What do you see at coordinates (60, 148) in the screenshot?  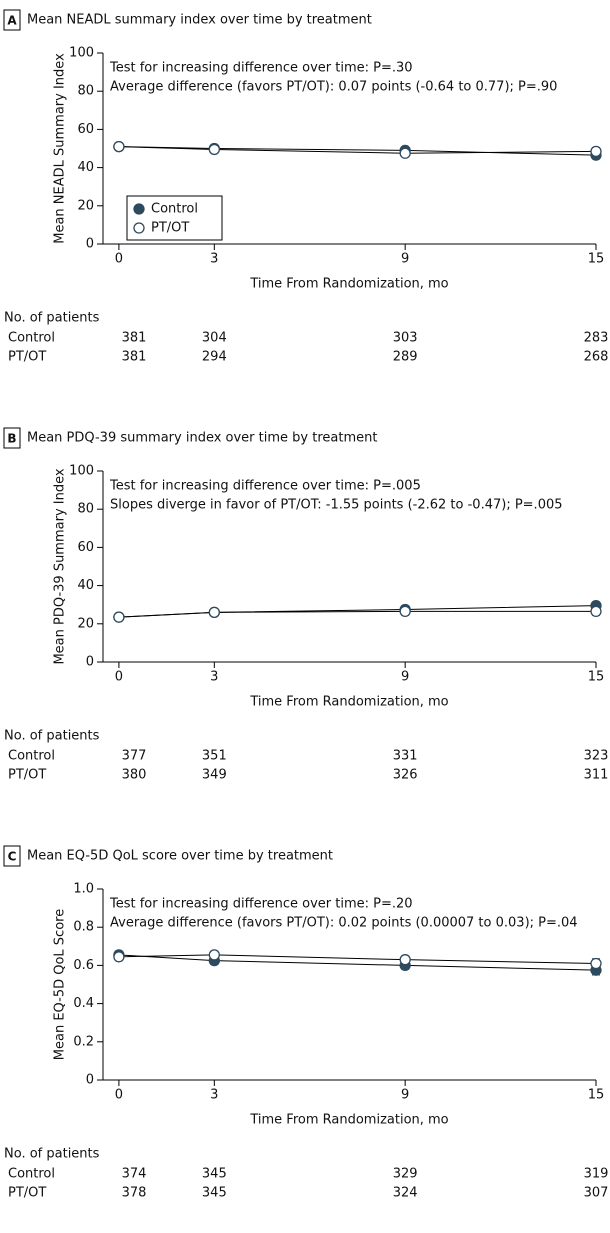 I see `y-axis-label: Mean NEADL Summary Index` at bounding box center [60, 148].